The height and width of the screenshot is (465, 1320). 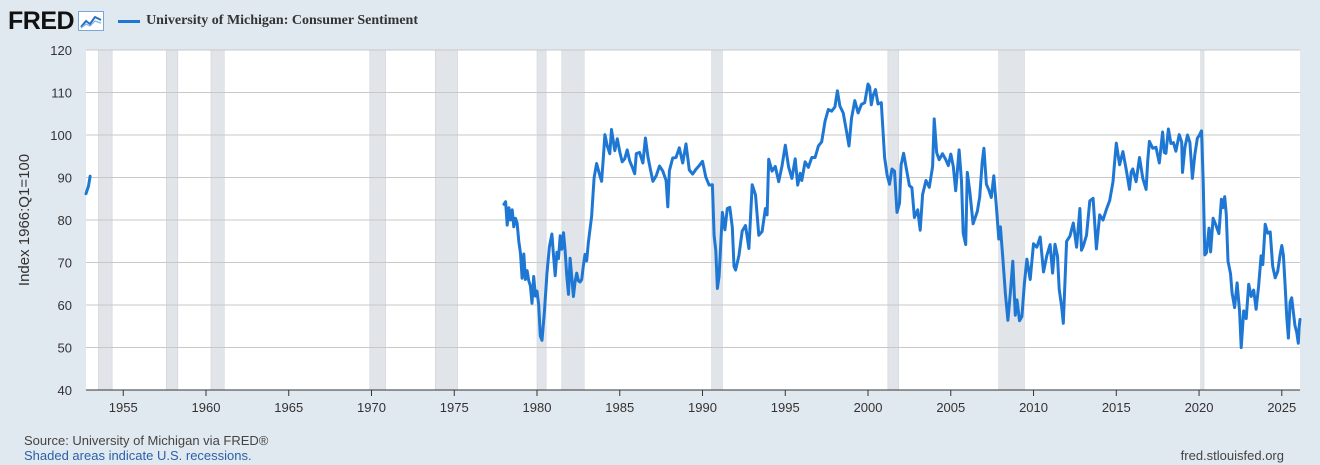 I want to click on x-tick-label: 1955, so click(x=123, y=407).